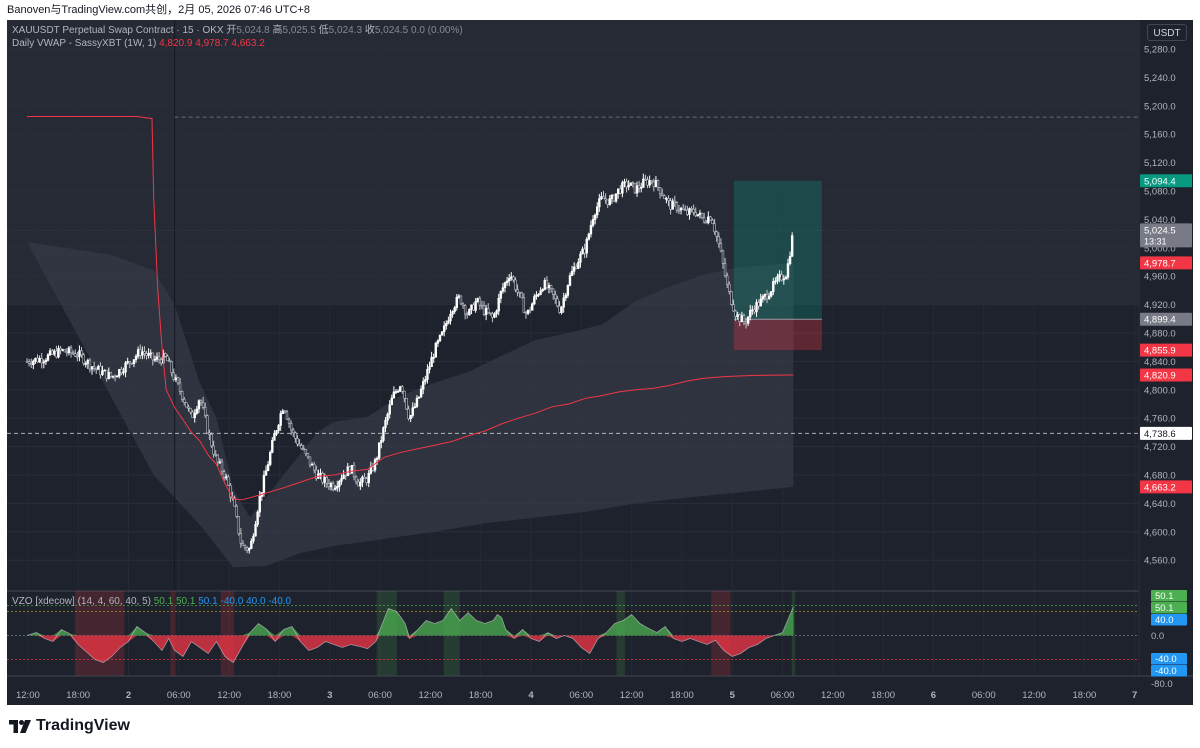 Image resolution: width=1200 pixels, height=748 pixels. What do you see at coordinates (1160, 447) in the screenshot?
I see `price-tick-label: 4,720.0` at bounding box center [1160, 447].